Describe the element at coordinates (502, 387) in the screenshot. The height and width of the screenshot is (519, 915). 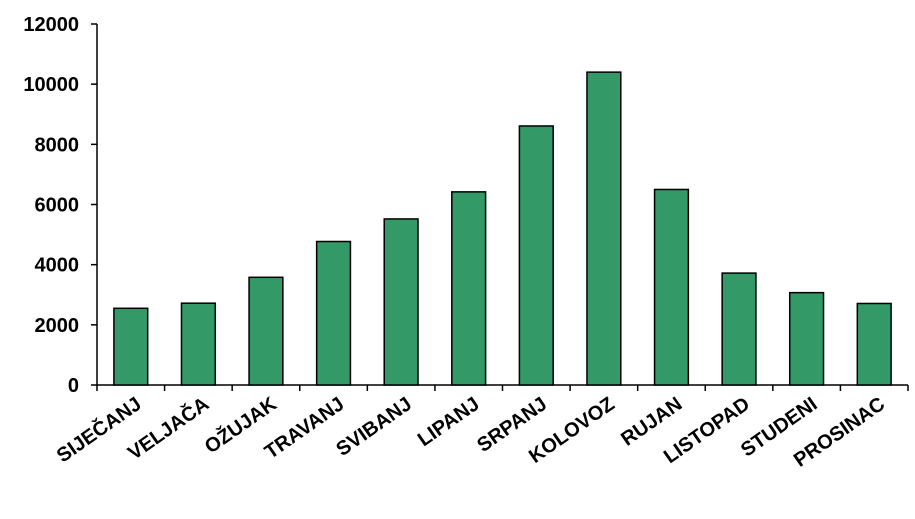
I see `x-axis` at that location.